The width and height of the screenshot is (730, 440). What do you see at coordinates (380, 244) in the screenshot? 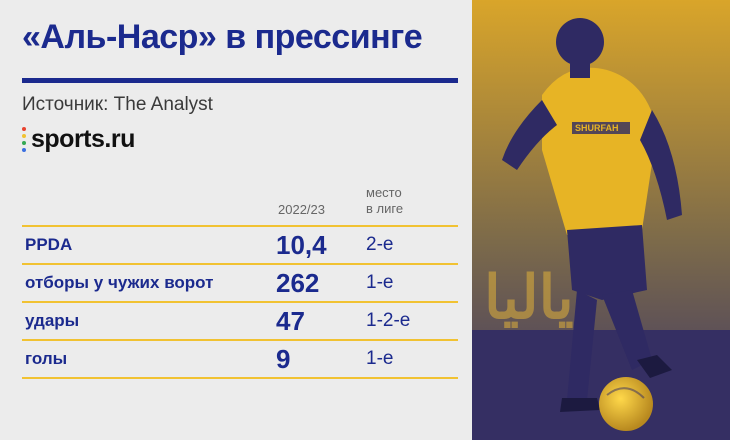
I see `stat-place: 2-е` at bounding box center [380, 244].